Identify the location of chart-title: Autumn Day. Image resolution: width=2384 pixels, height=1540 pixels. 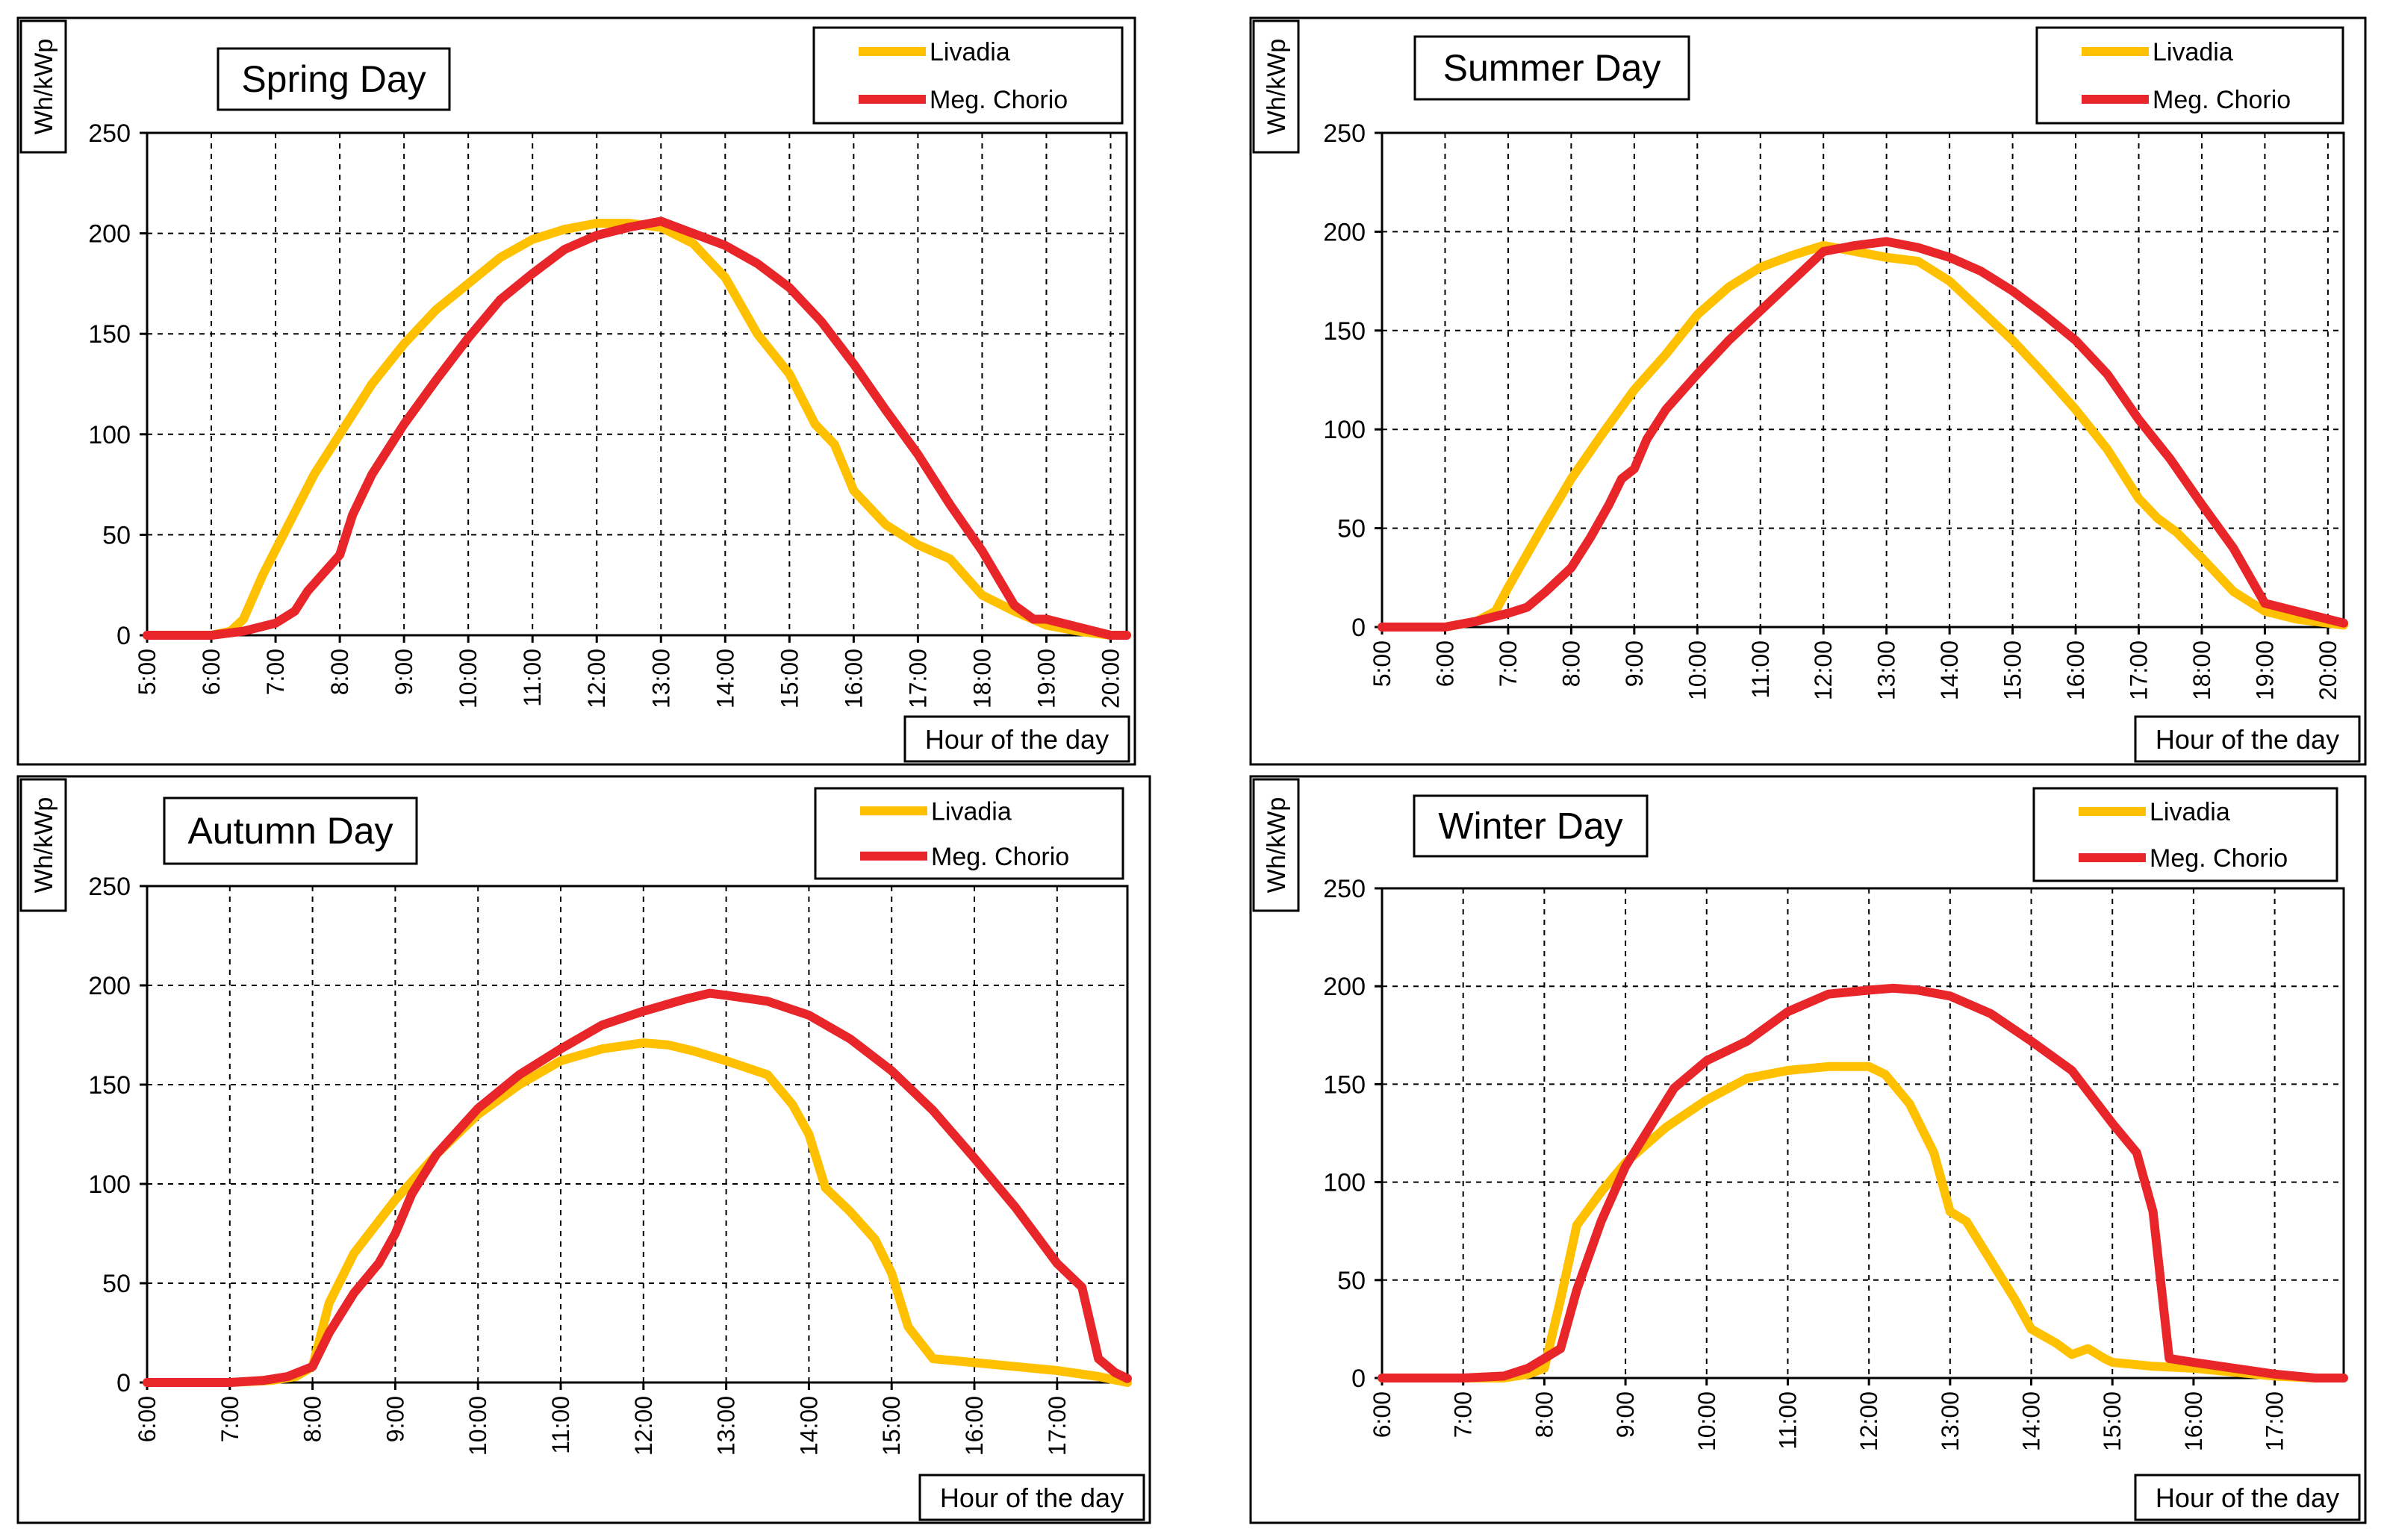
(290, 831).